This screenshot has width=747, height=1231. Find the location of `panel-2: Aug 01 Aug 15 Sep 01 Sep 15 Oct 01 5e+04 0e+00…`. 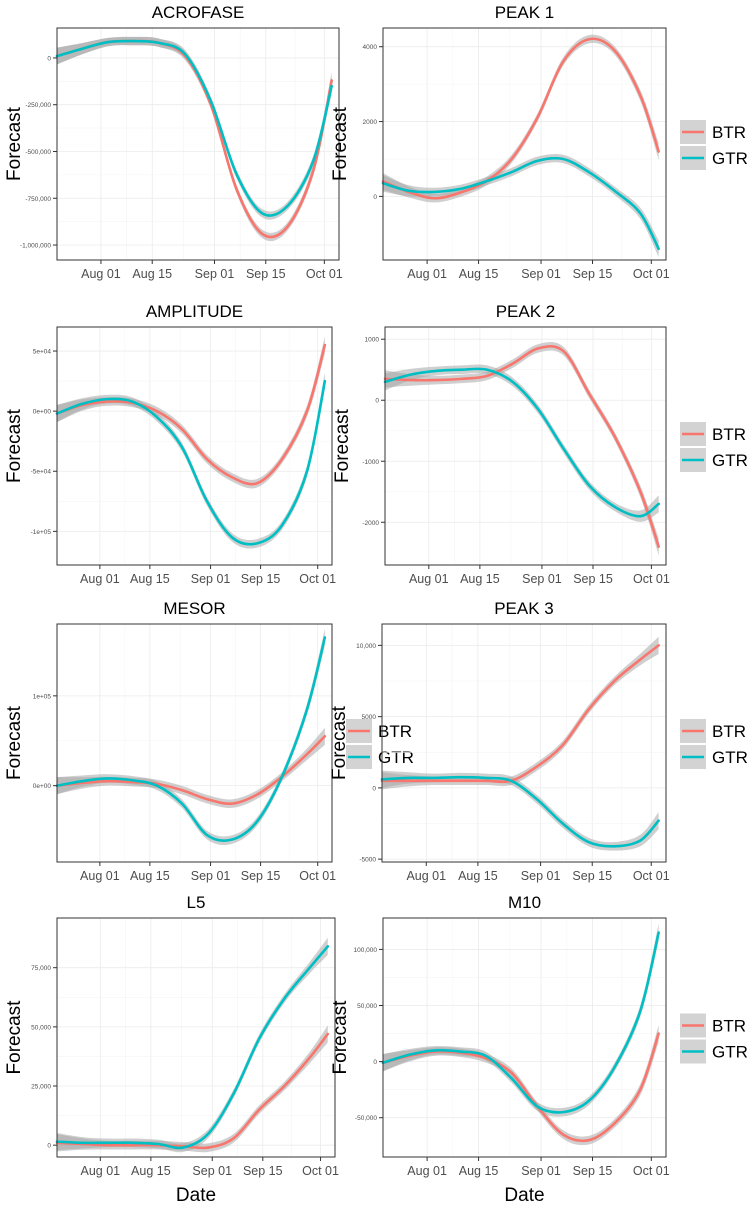

panel-2: Aug 01 Aug 15 Sep 01 Sep 15 Oct 01 5e+04 0e+00… is located at coordinates (170, 444).